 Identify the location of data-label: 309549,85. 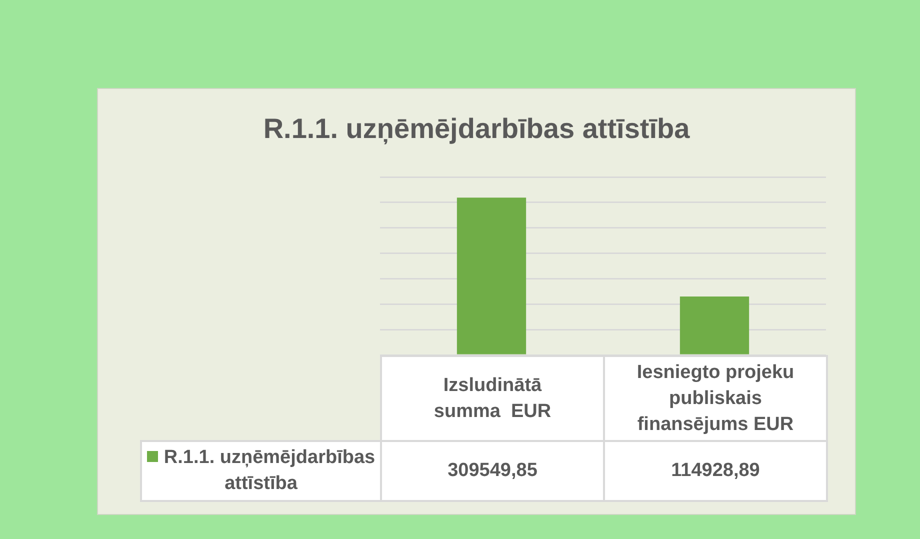
(492, 471).